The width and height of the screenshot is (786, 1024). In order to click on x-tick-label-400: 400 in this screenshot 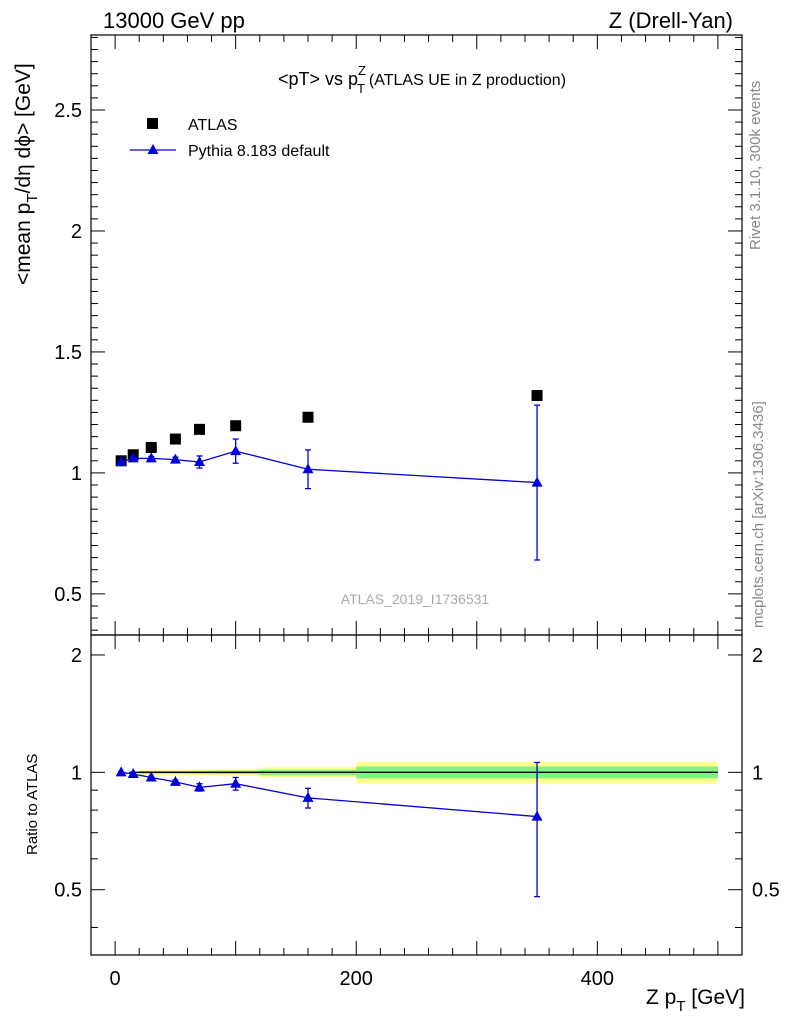, I will do `click(597, 979)`.